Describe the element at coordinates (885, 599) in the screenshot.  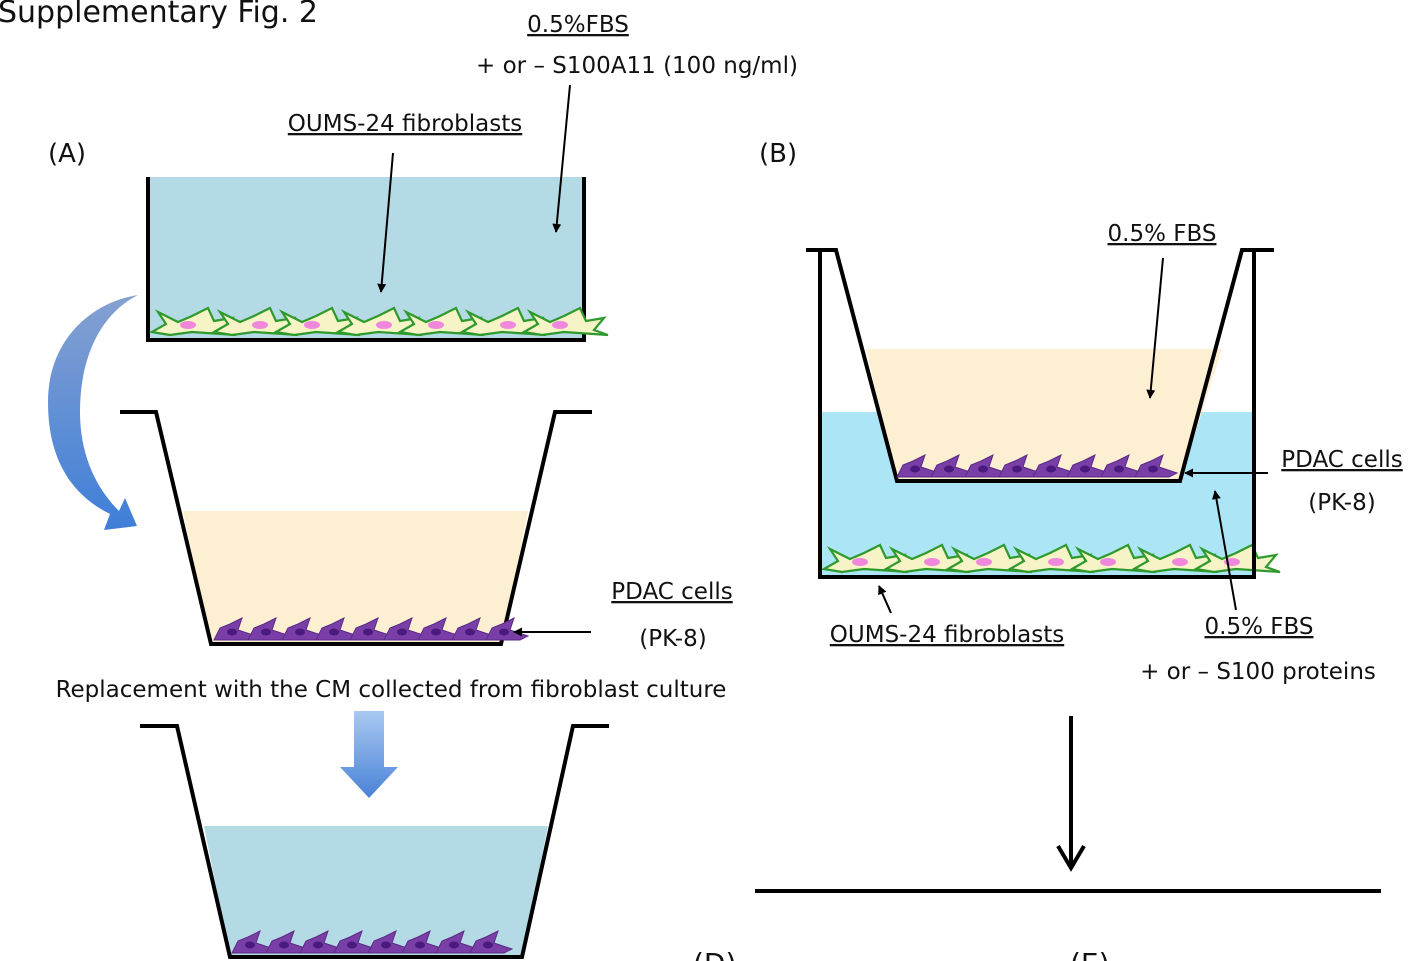
I see `panel-b-fibroblast-pointer-arrow` at that location.